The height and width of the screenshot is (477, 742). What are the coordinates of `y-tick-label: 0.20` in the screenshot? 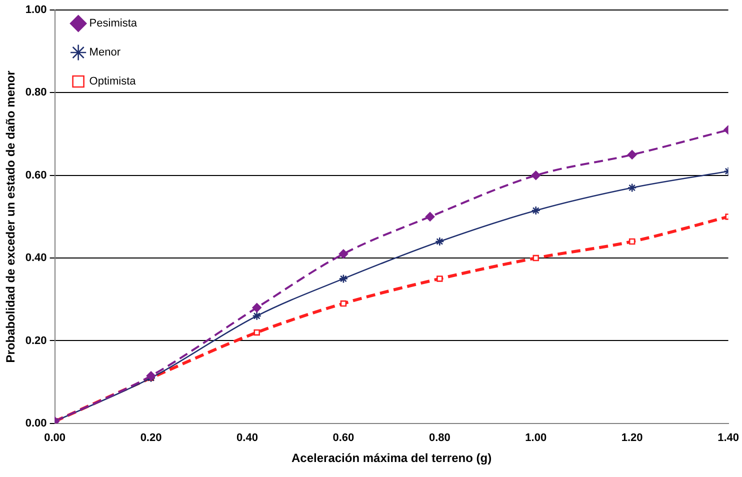 It's located at (36, 340).